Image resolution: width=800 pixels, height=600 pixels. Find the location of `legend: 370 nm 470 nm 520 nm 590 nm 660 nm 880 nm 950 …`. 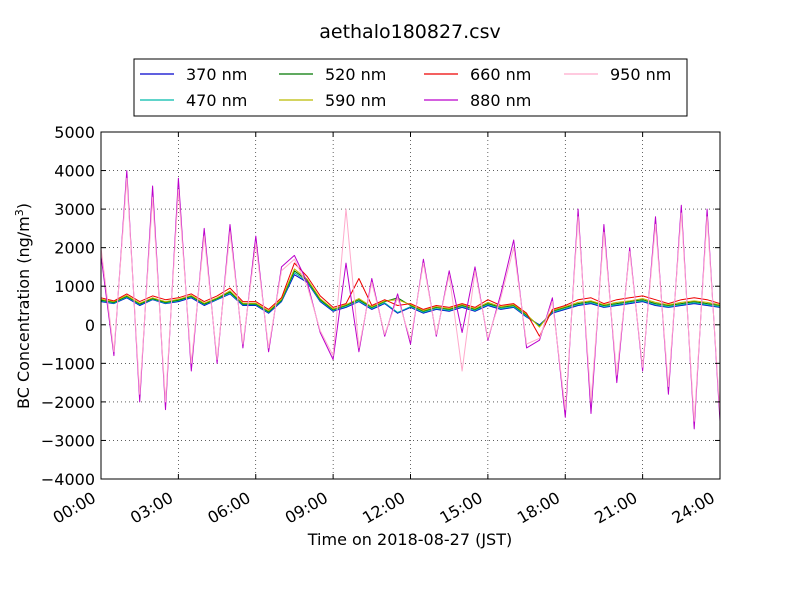

legend: 370 nm 470 nm 520 nm 590 nm 660 nm 880 nm 950 … is located at coordinates (410, 87).